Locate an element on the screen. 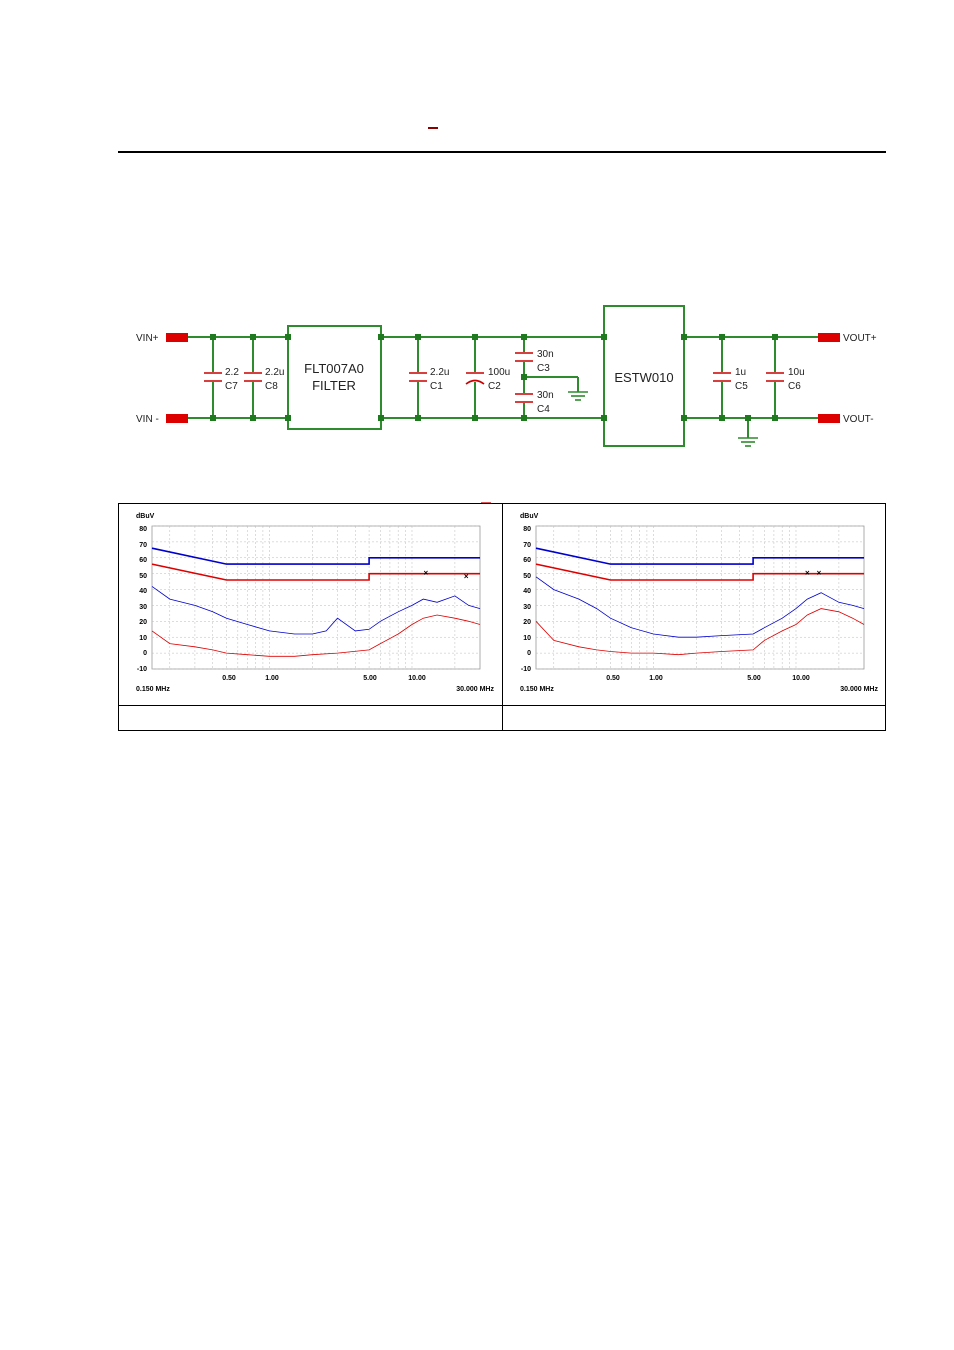 This screenshot has width=954, height=1350. capacitors is located at coordinates (494, 377).